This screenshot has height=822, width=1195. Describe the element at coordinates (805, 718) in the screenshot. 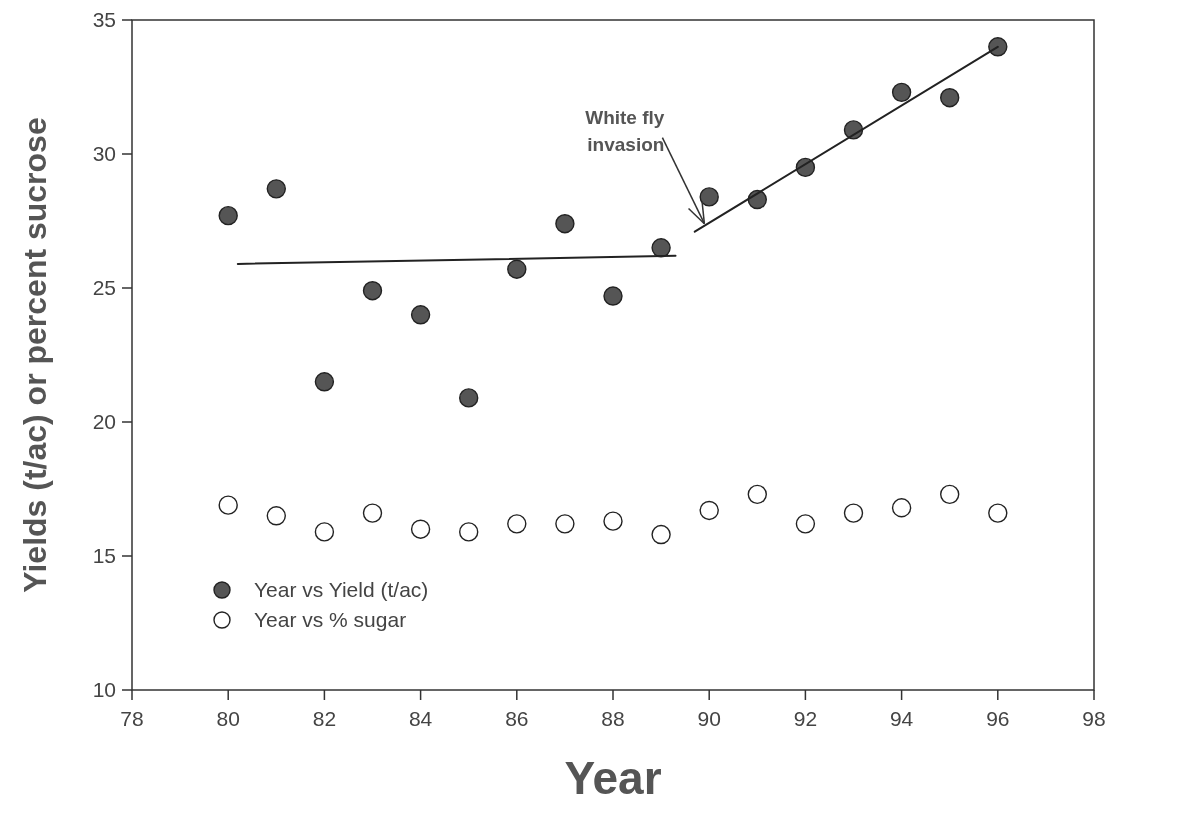

I see `x-tick-label: 92` at that location.